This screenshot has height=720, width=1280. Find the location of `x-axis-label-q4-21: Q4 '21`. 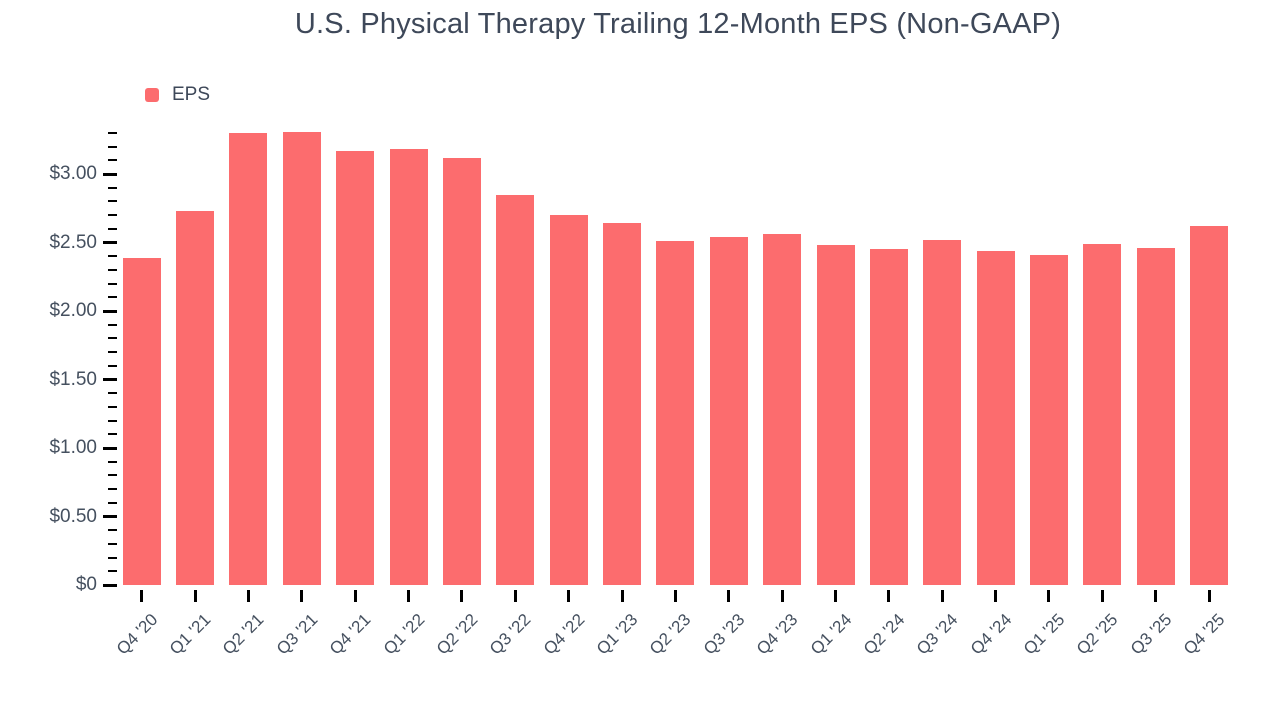

x-axis-label-q4-21: Q4 '21 is located at coordinates (350, 634).